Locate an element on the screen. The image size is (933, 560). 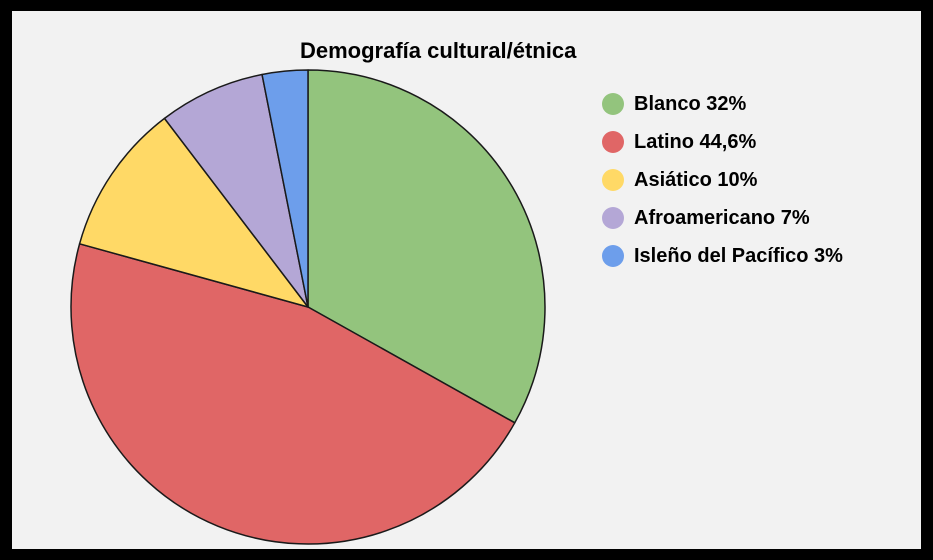
chart-title: Demografía cultural/étnica is located at coordinates (438, 50).